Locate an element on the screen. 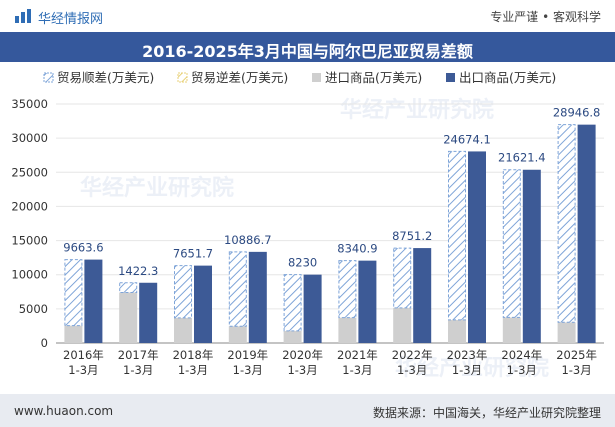 The image size is (615, 427). x-tick-label: 2021年 is located at coordinates (357, 355).